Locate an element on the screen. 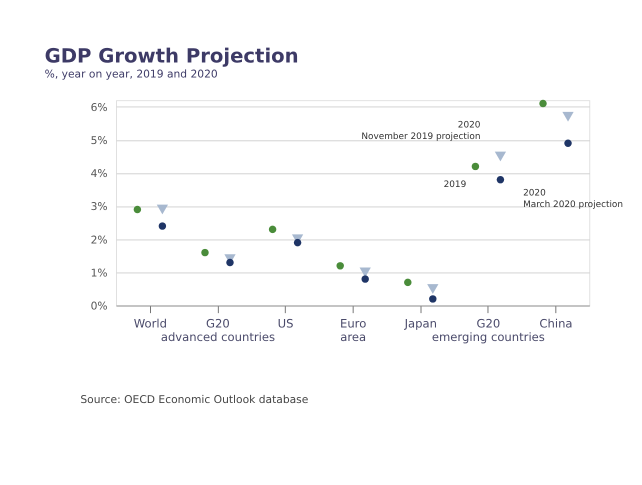  y-tick-label: 1% is located at coordinates (99, 273).